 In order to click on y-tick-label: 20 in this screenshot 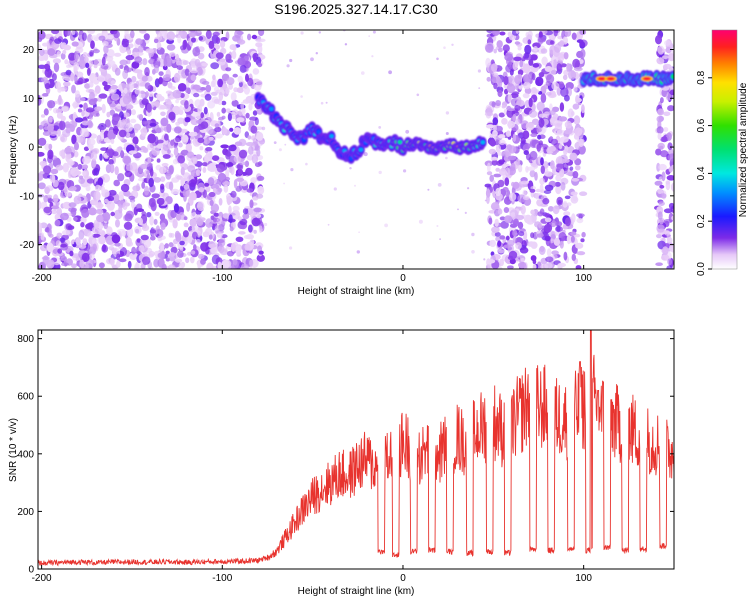, I will do `click(29, 50)`.